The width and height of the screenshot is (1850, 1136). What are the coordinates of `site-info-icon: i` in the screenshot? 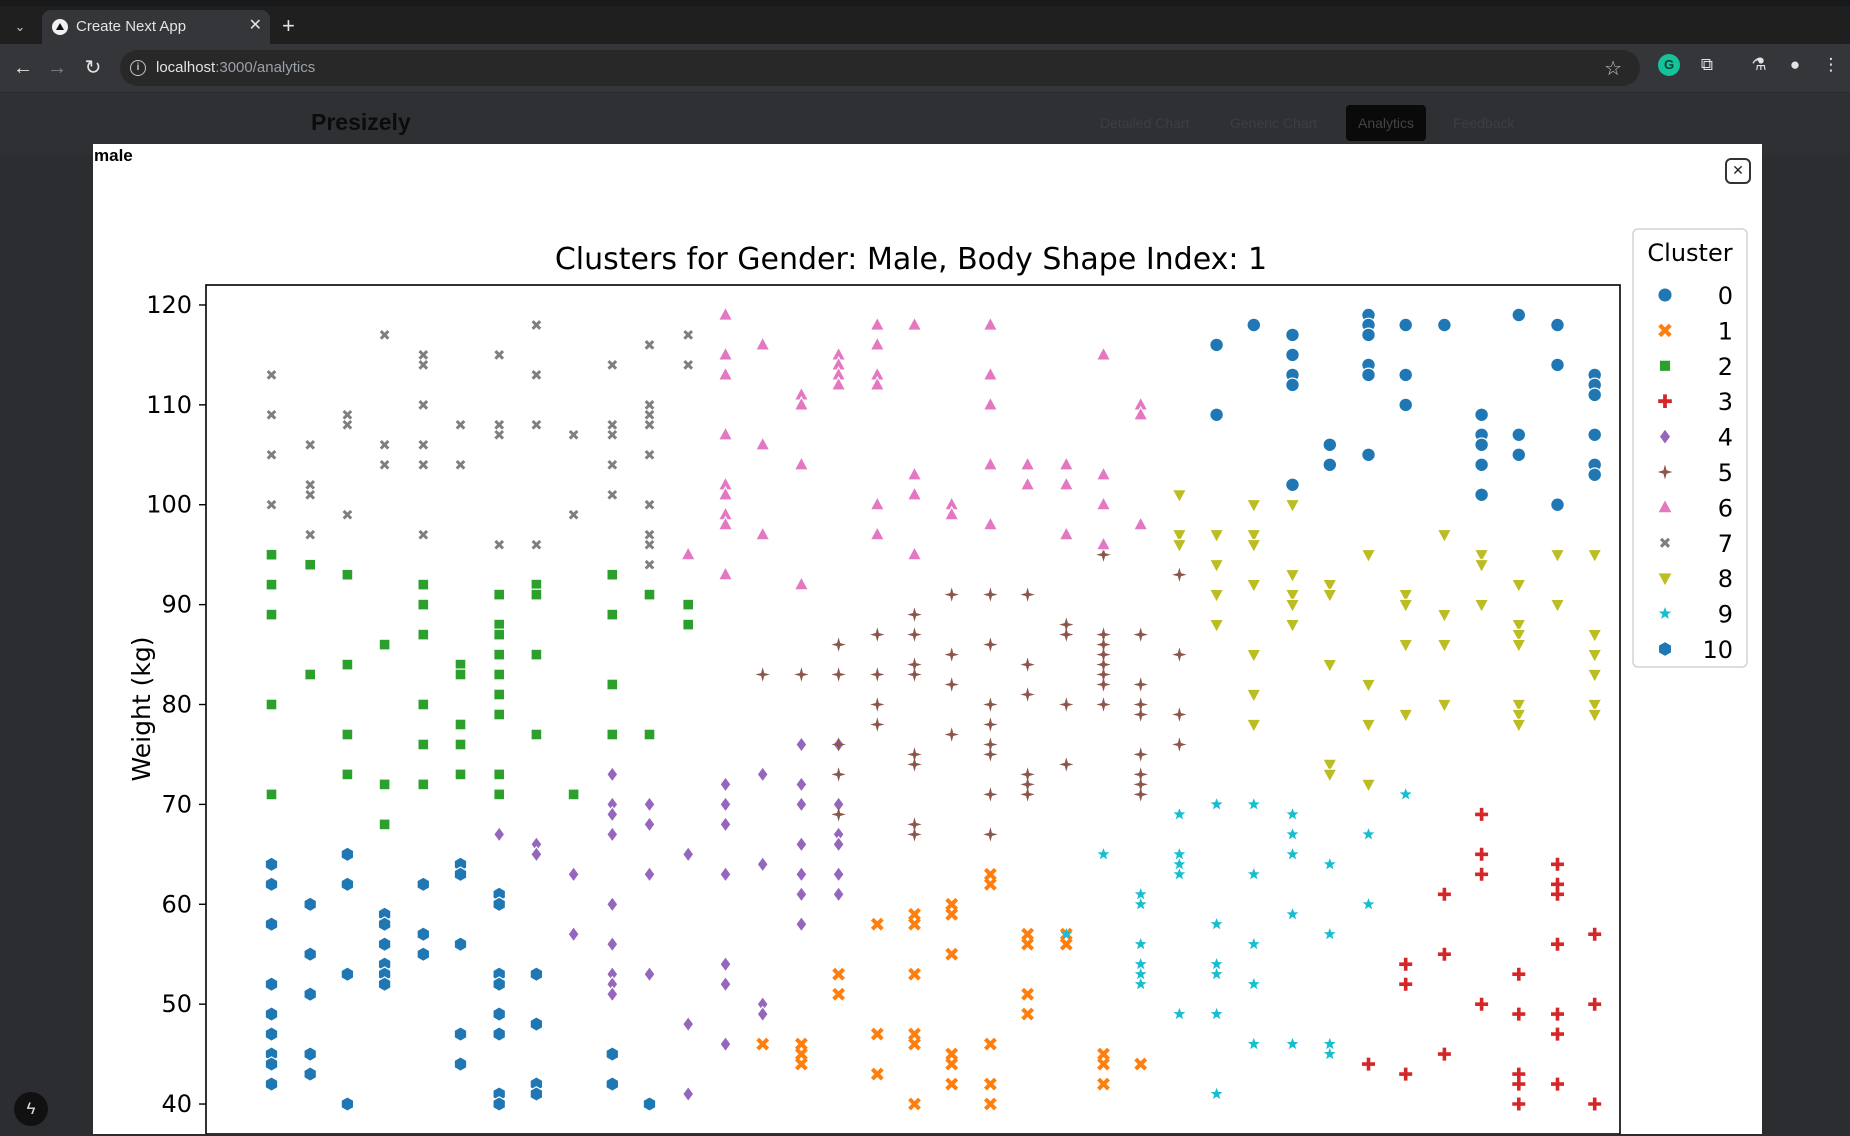 It's located at (138, 68).